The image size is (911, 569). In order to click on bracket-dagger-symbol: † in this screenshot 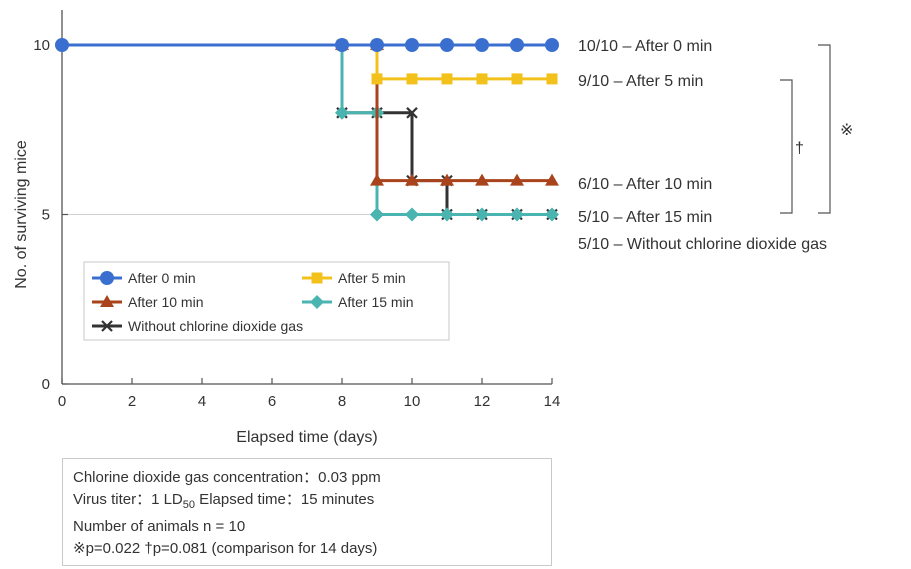, I will do `click(799, 148)`.